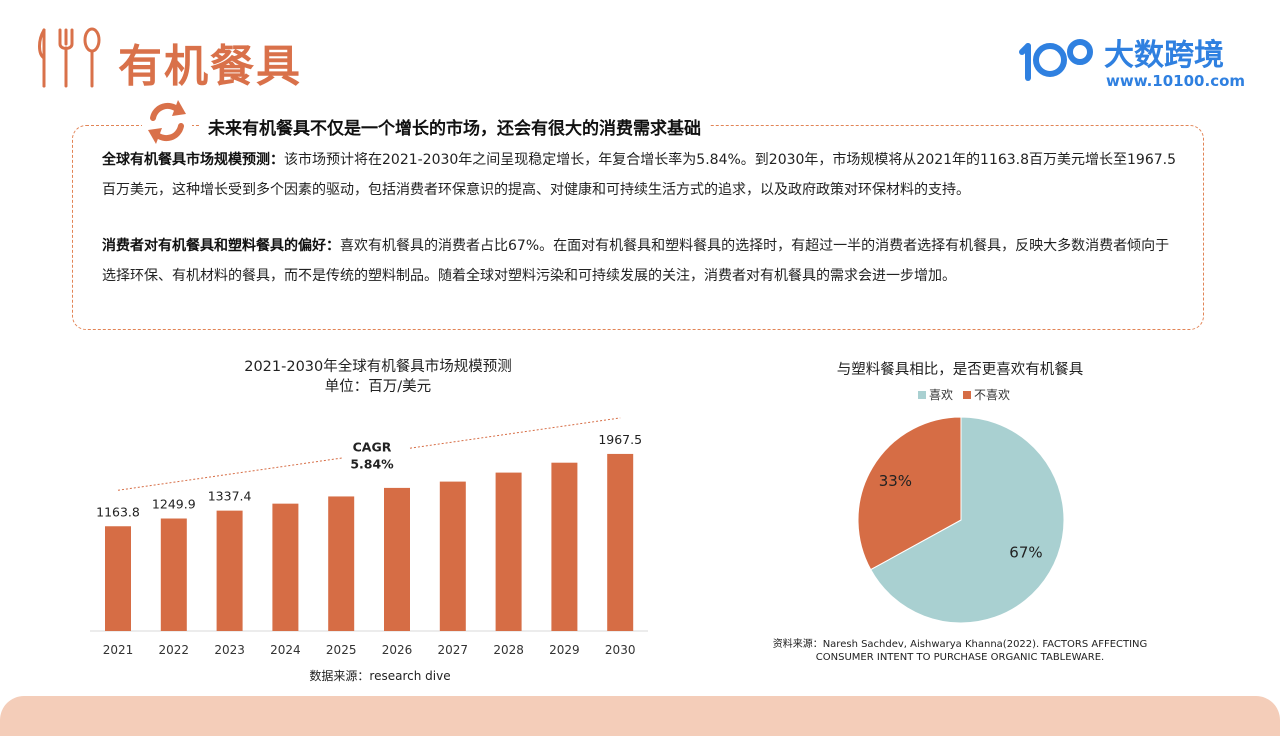  I want to click on paragraph-label: 消费者对有机餐具和塑料餐具的偏好：, so click(221, 246).